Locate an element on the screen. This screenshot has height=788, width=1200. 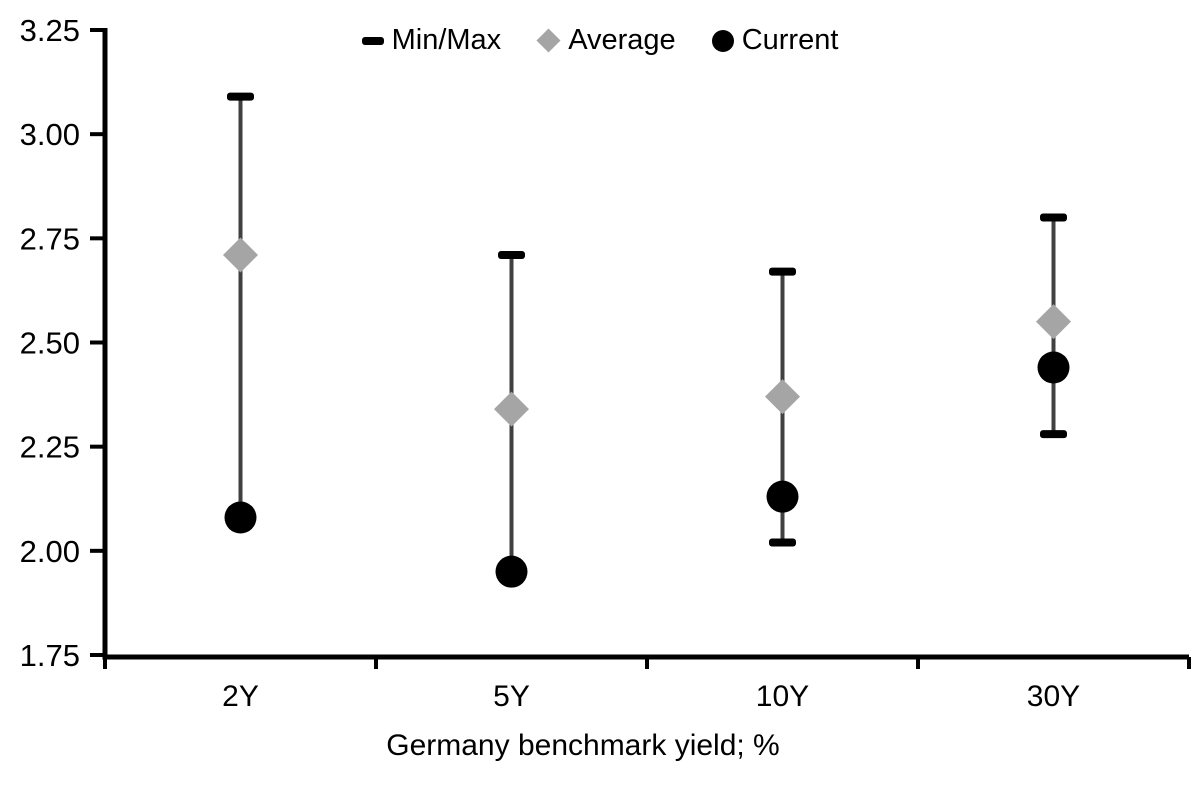
x-axis-category-label: 10Y is located at coordinates (782, 696).